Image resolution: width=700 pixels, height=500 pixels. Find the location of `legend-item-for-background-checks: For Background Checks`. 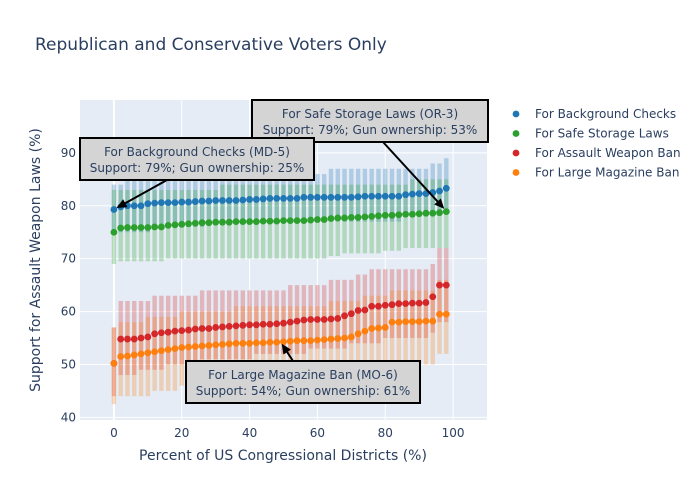

legend-item-for-background-checks: For Background Checks is located at coordinates (594, 114).